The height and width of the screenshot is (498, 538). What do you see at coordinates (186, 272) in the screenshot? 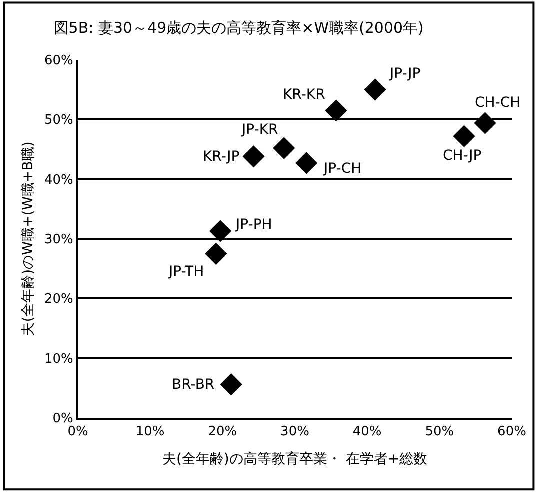
I see `annotation: JP-TH` at bounding box center [186, 272].